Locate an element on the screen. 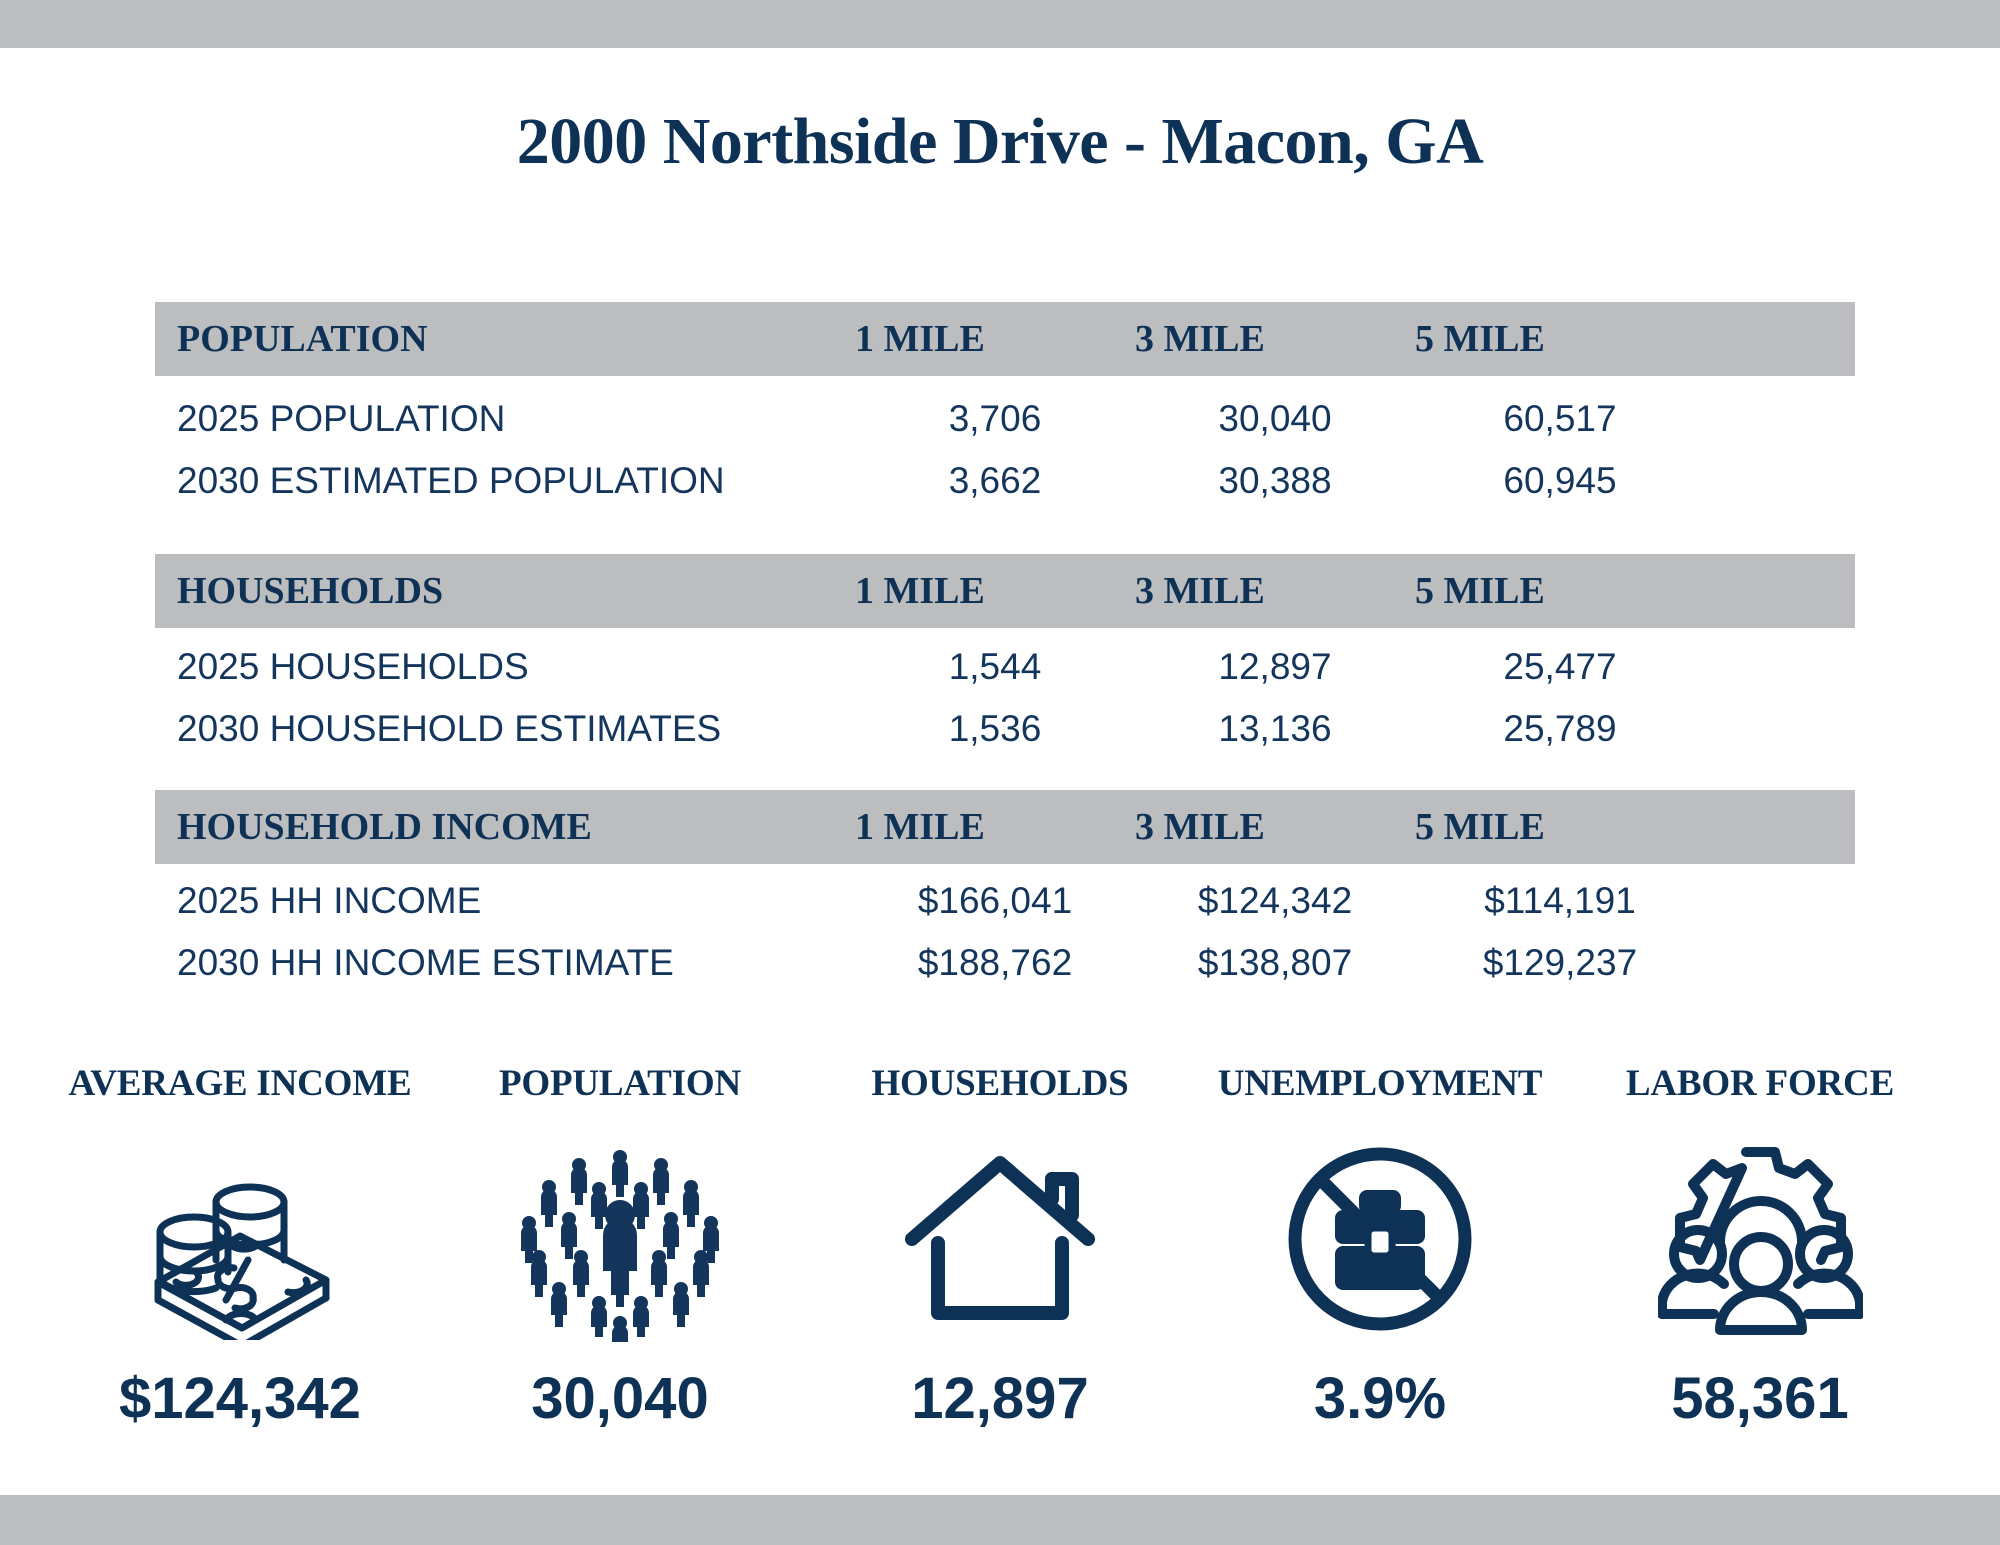 Image resolution: width=2000 pixels, height=1545 pixels. stat-label: HOUSEHOLDS is located at coordinates (1000, 1083).